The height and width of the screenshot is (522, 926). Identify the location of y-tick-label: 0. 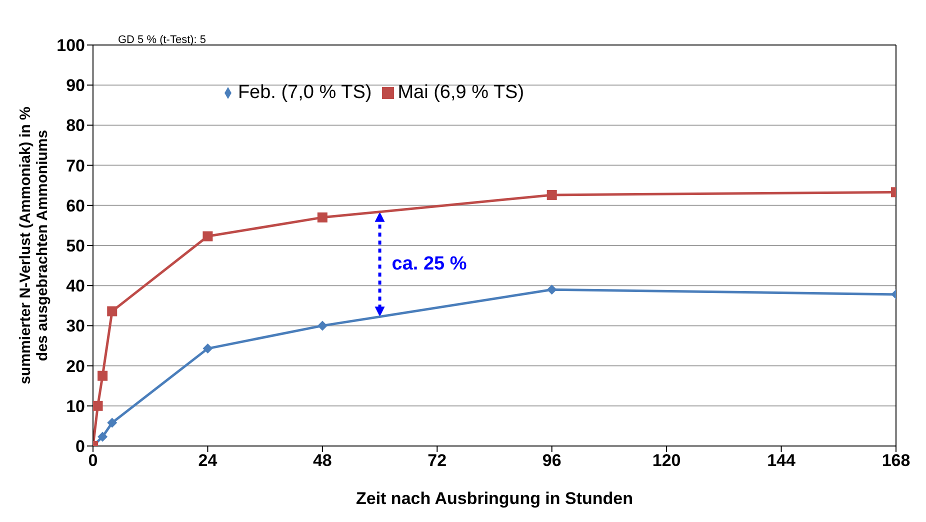
(80, 446).